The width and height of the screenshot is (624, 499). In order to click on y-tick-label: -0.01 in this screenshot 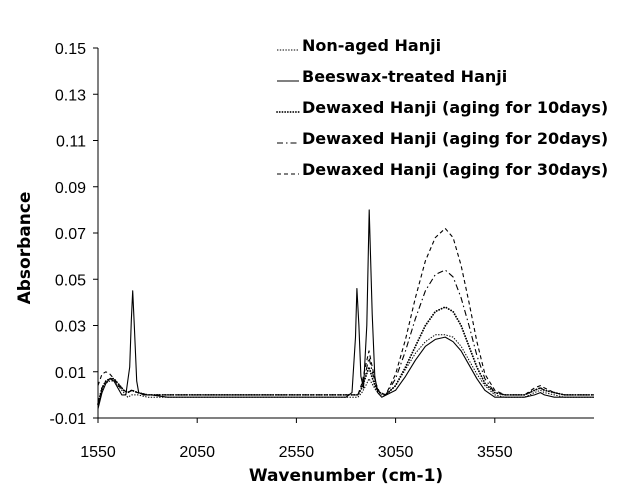, I will do `click(68, 419)`.